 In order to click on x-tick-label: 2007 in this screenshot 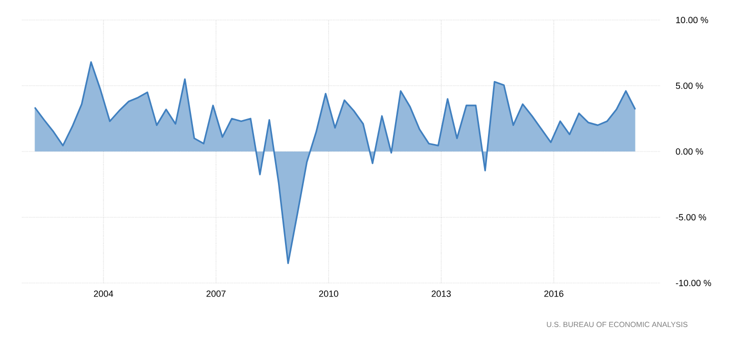, I will do `click(216, 293)`.